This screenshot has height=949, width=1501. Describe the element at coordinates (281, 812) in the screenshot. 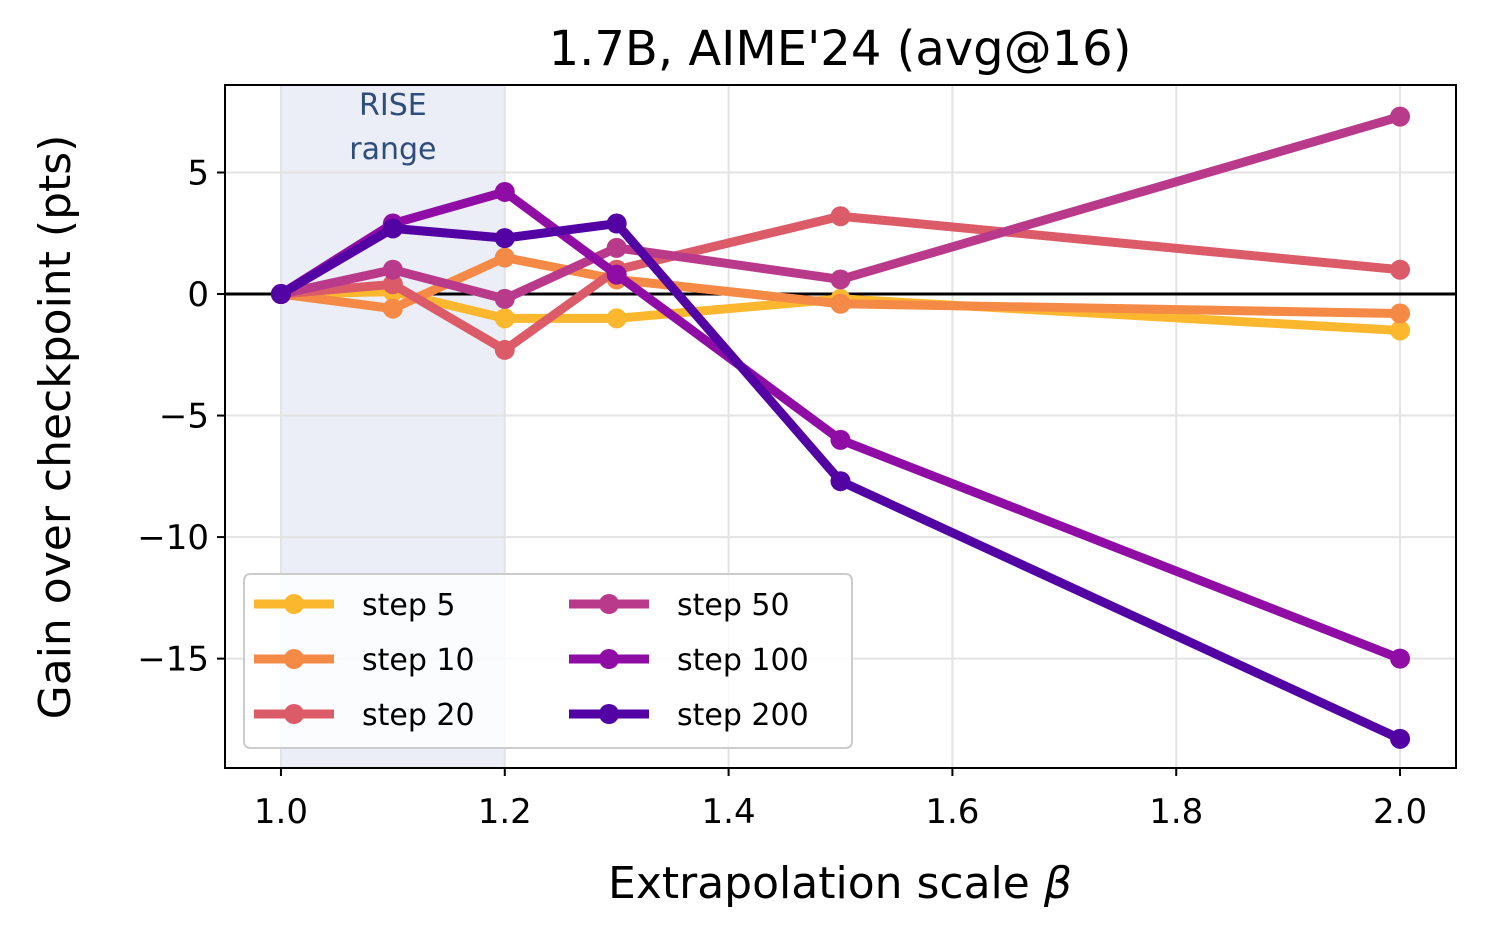

I see `x-tick-label: 1.0` at that location.